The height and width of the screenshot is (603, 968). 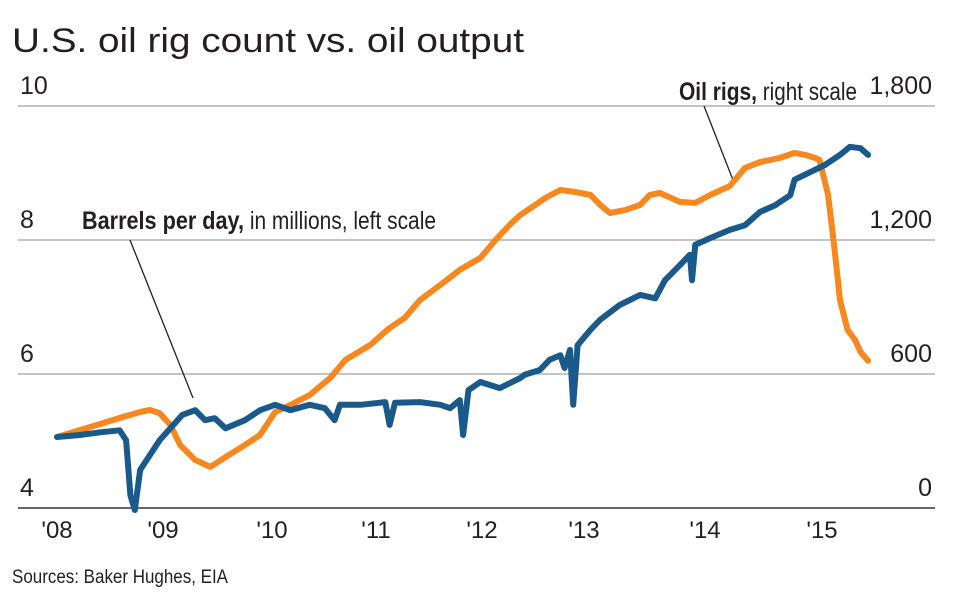 What do you see at coordinates (900, 220) in the screenshot?
I see `right-tick-label: 1,200` at bounding box center [900, 220].